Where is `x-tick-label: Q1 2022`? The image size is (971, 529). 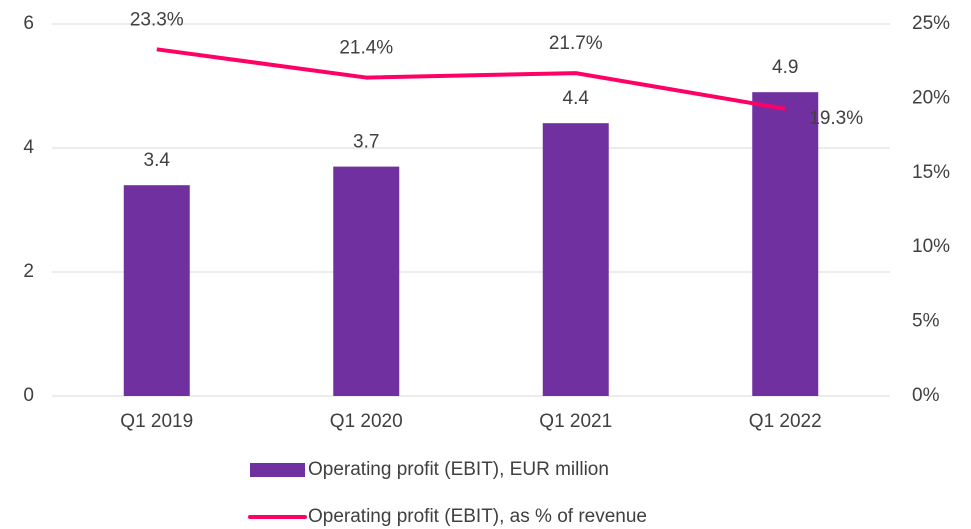 x-tick-label: Q1 2022 is located at coordinates (785, 421).